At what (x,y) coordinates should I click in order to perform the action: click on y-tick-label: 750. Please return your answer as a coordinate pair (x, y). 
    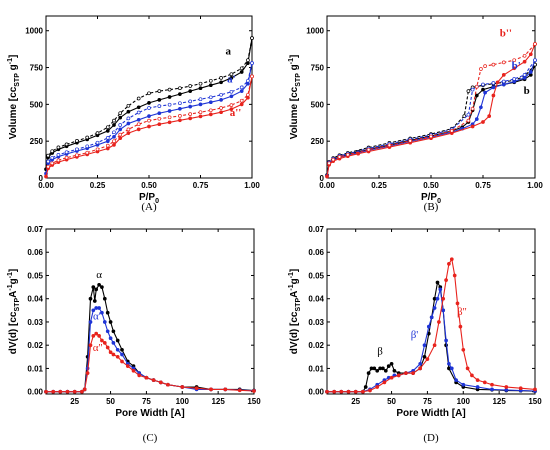
    Looking at the image, I should click on (37, 68).